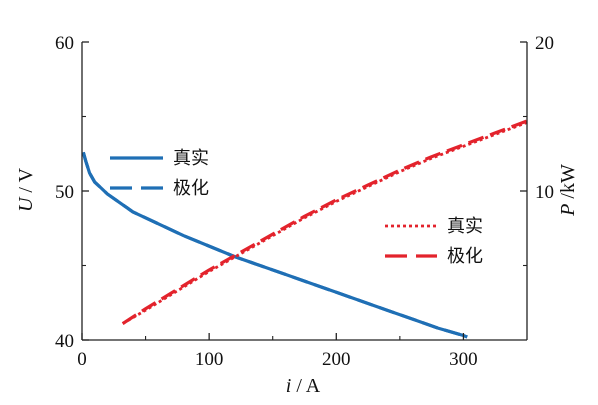 This screenshot has height=405, width=598. What do you see at coordinates (336, 359) in the screenshot?
I see `x-tick-label: 200` at bounding box center [336, 359].